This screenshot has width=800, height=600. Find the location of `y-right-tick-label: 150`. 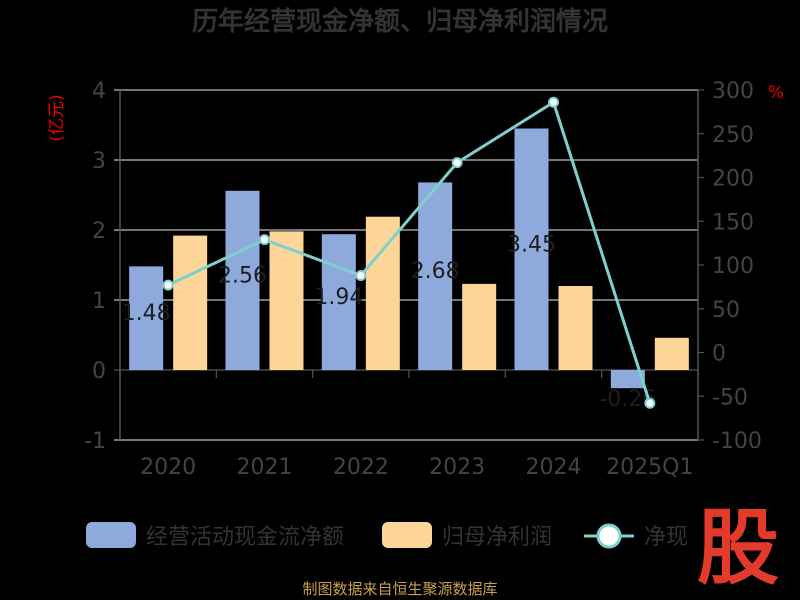

y-right-tick-label: 150 is located at coordinates (733, 222).